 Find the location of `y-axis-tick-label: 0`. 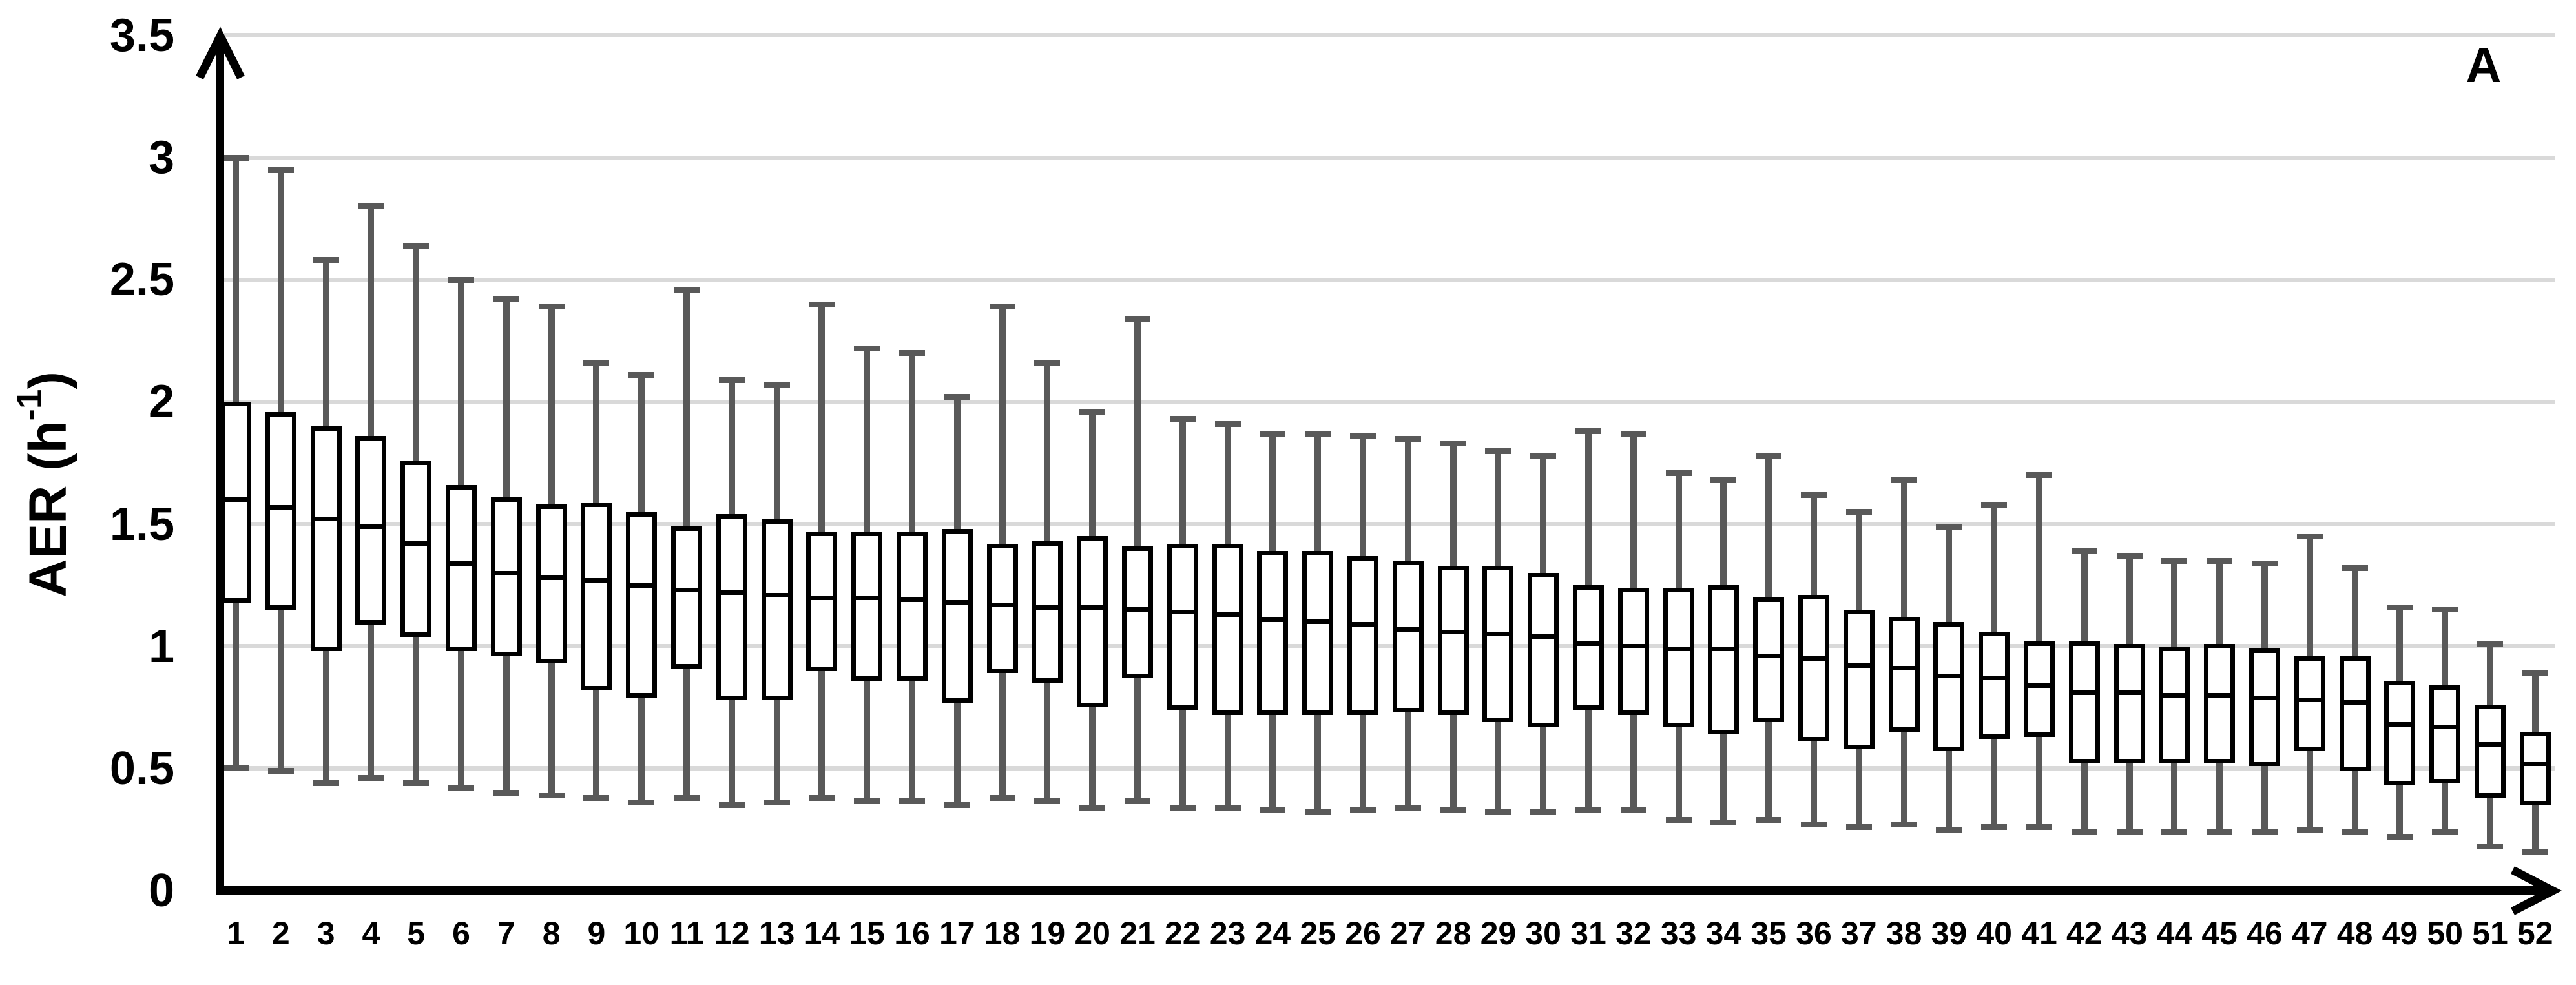

y-axis-tick-label: 0 is located at coordinates (161, 891).